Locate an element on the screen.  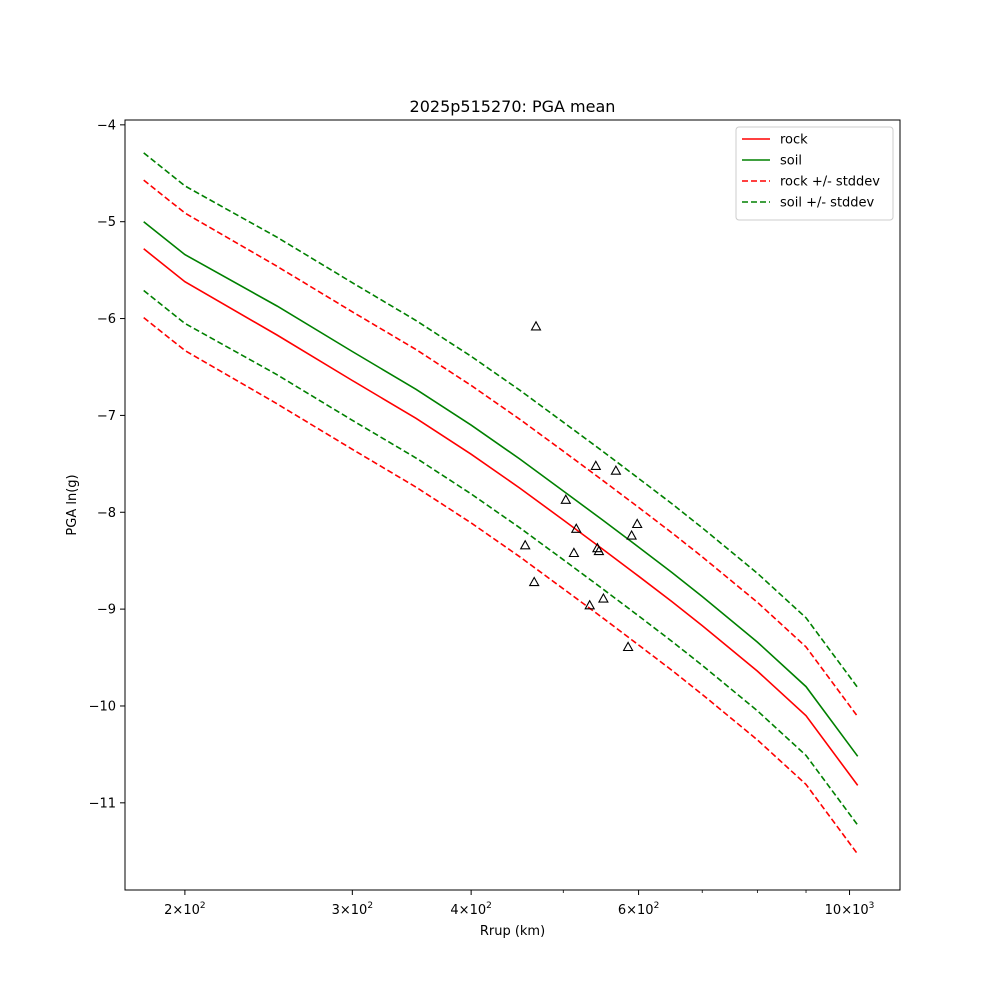
y-axis-label: PGA ln(g) is located at coordinates (72, 504).